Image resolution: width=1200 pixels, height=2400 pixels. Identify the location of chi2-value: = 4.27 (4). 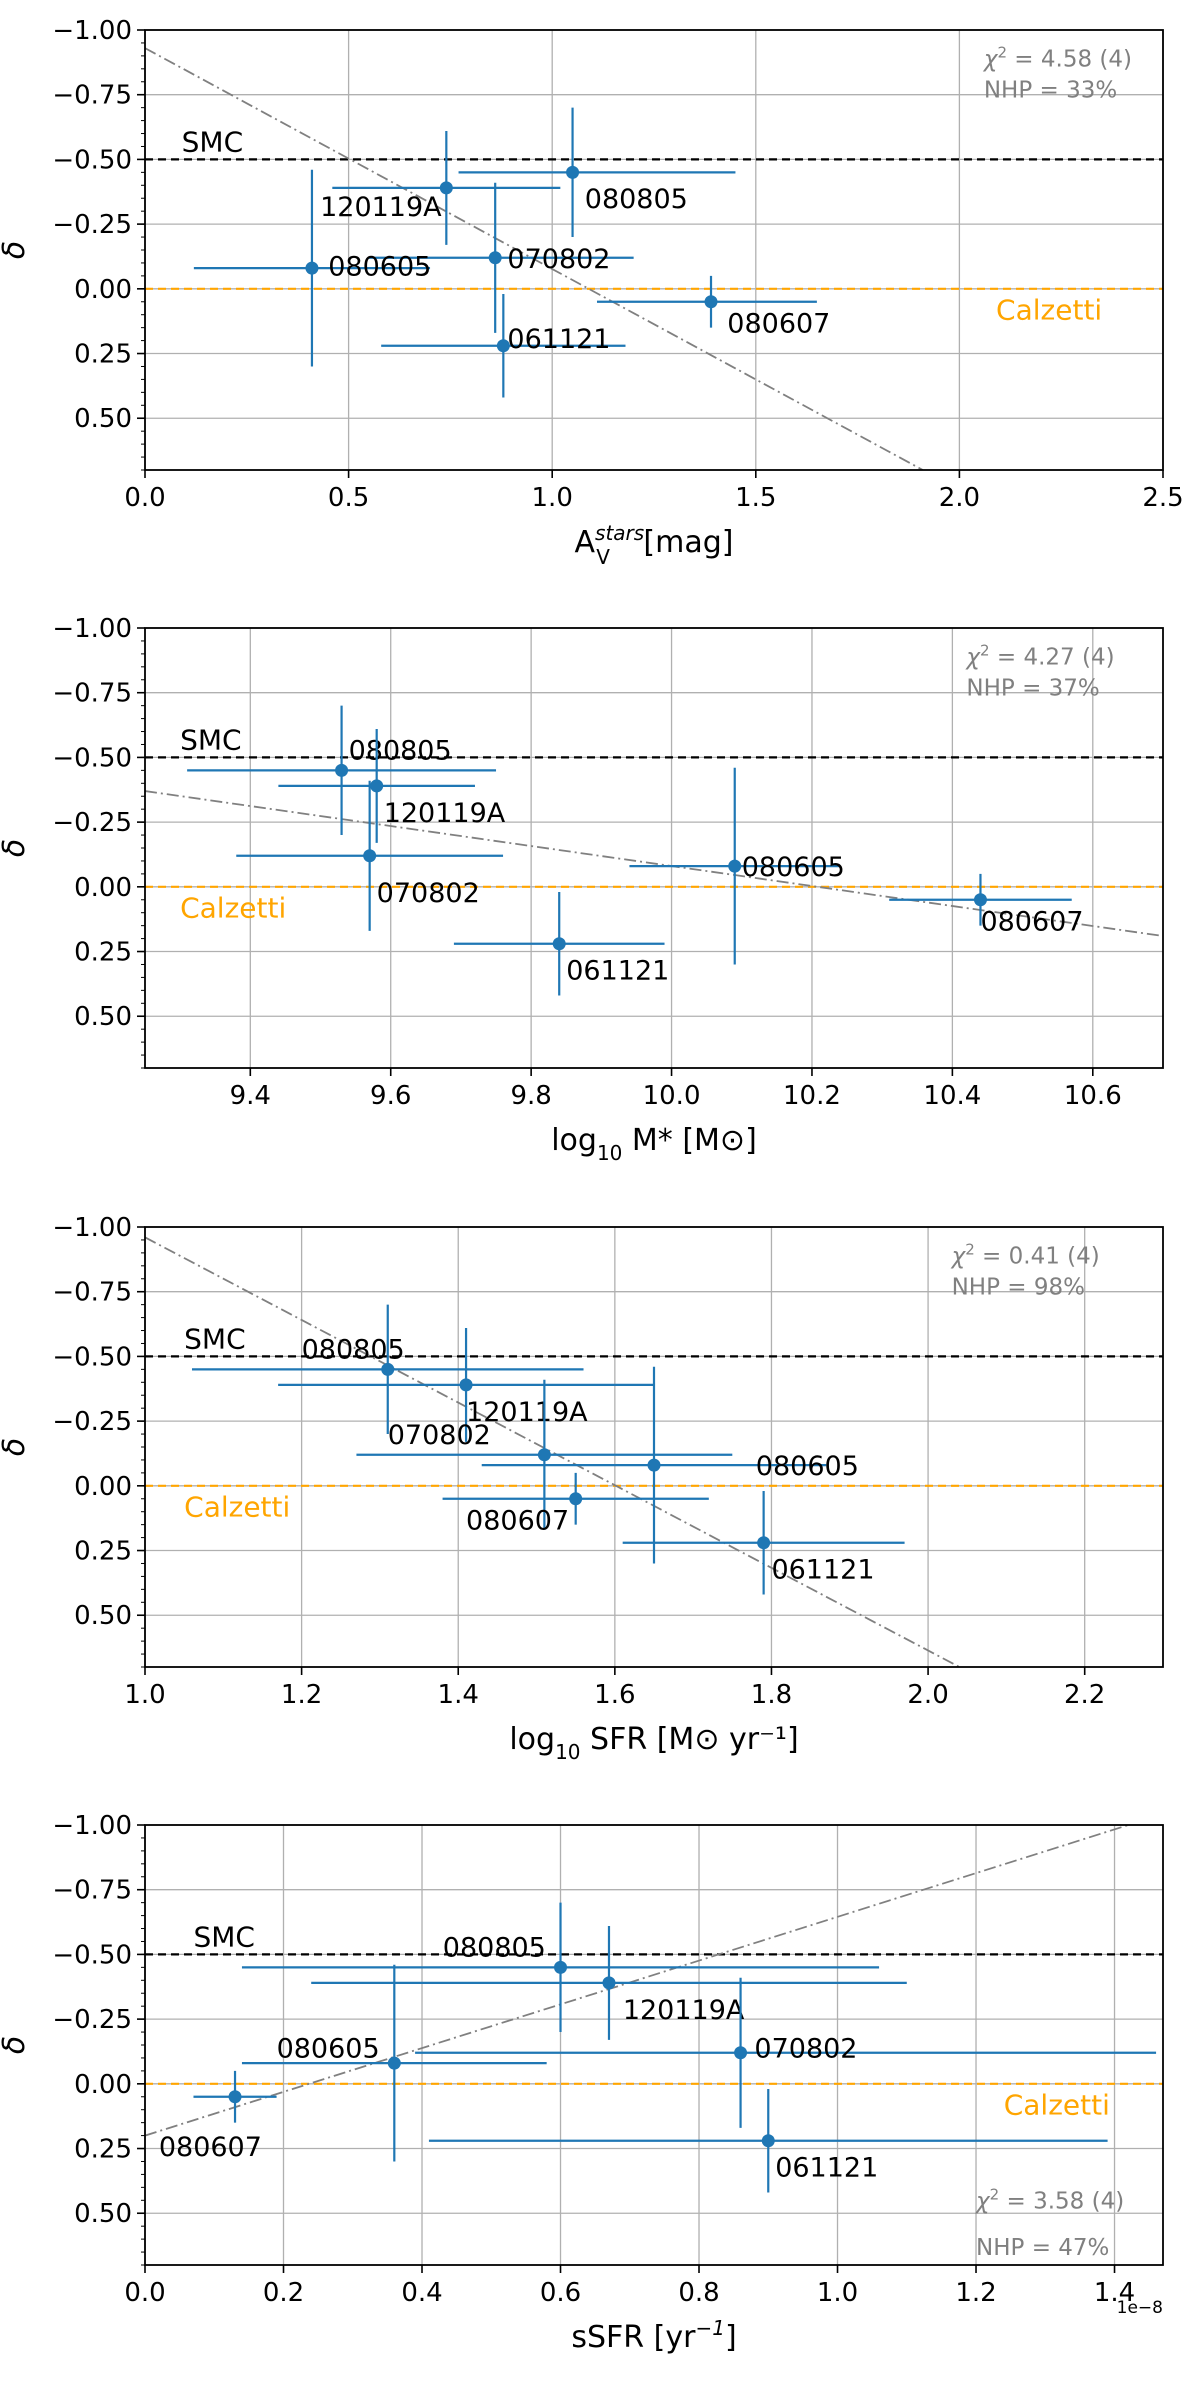
(1052, 657).